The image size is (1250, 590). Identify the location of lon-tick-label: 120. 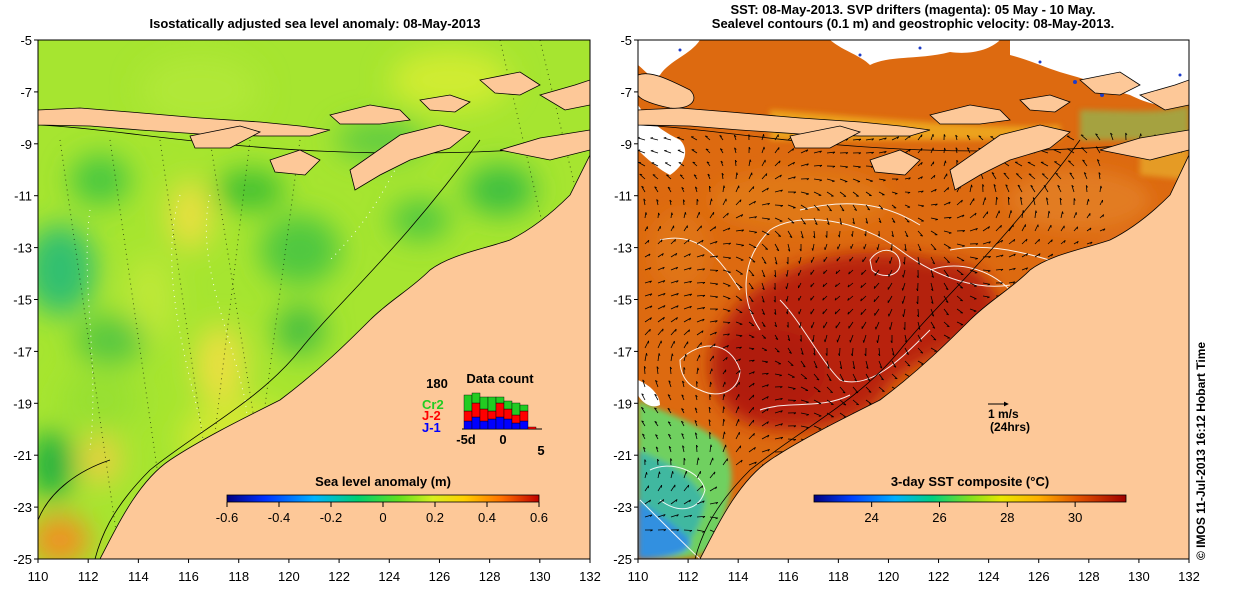
(289, 576).